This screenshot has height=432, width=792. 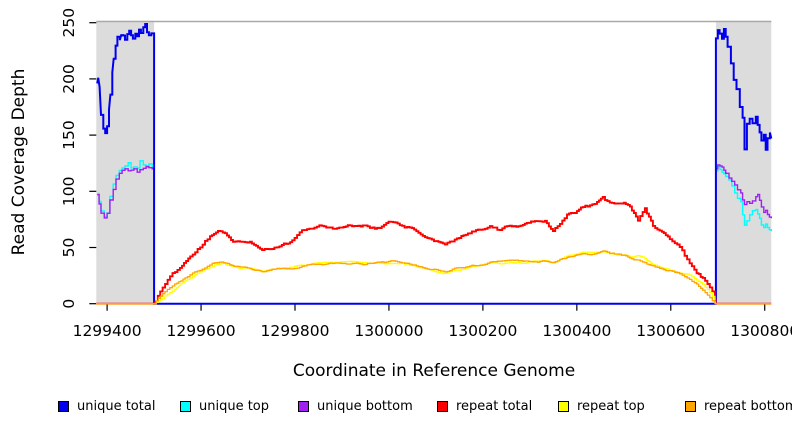 I want to click on x-tick-label: 1300200, so click(x=482, y=331).